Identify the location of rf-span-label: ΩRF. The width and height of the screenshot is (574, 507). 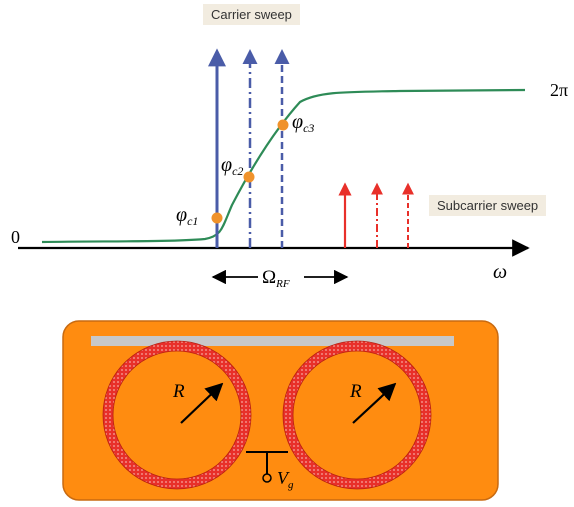
(276, 278).